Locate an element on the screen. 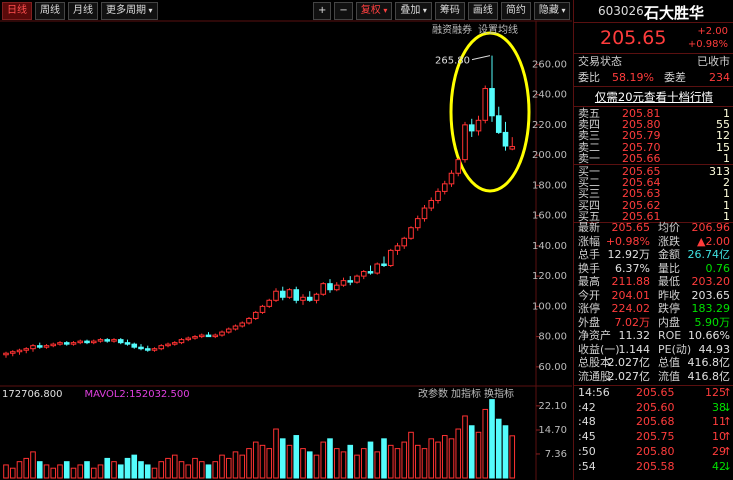 This screenshot has height=480, width=733. tick-time: :54 is located at coordinates (587, 466).